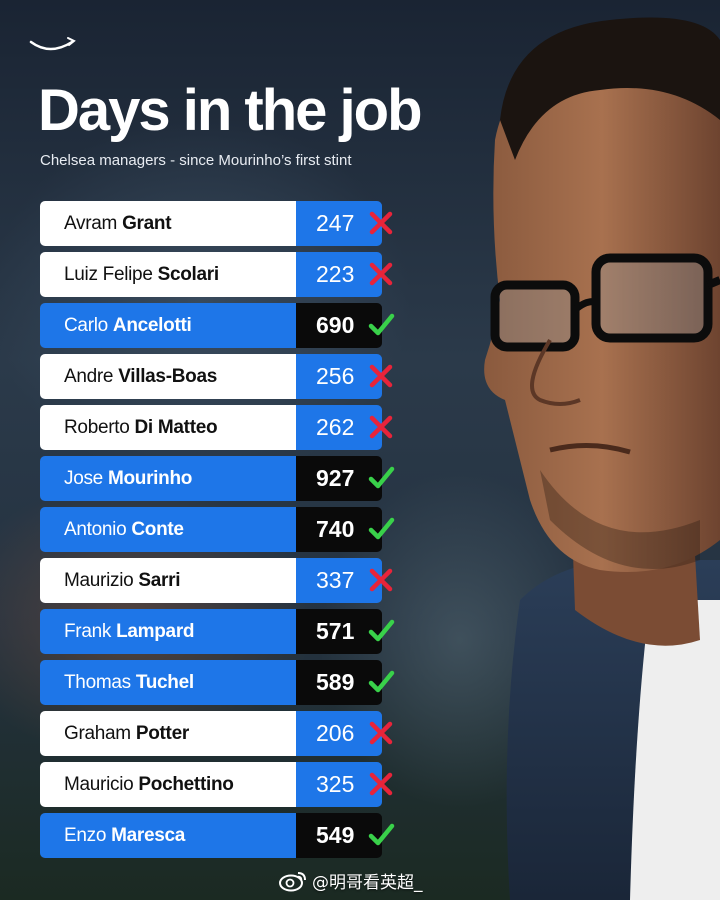 The image size is (720, 900). Describe the element at coordinates (108, 274) in the screenshot. I see `manager-first-name: Luiz Felipe` at that location.